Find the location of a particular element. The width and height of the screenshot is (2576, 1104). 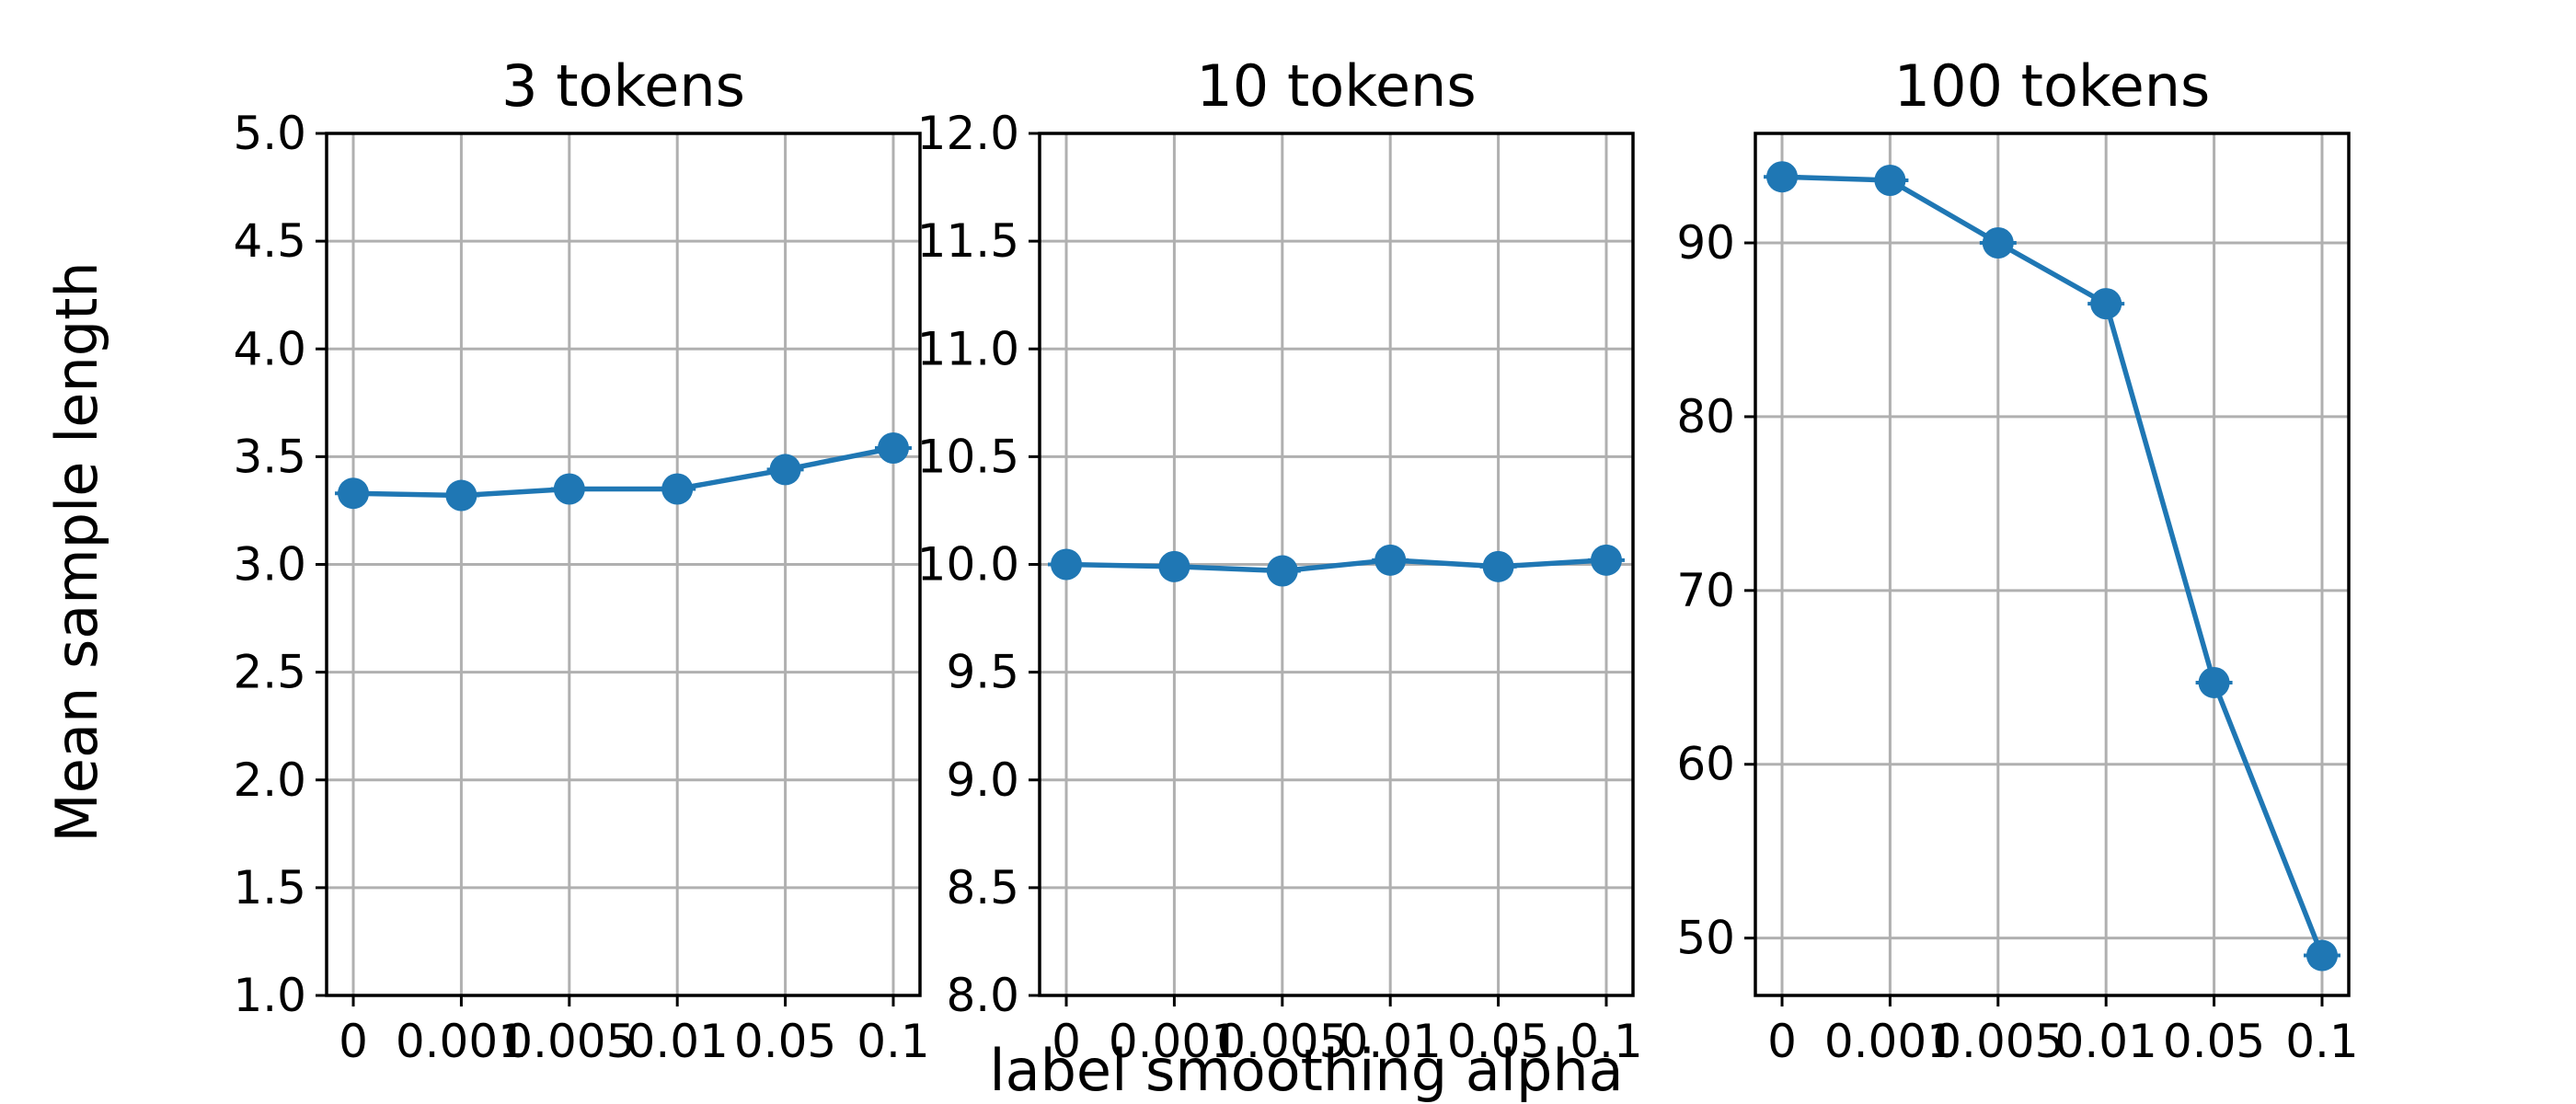

panel-title: 100 tokens is located at coordinates (2052, 86).